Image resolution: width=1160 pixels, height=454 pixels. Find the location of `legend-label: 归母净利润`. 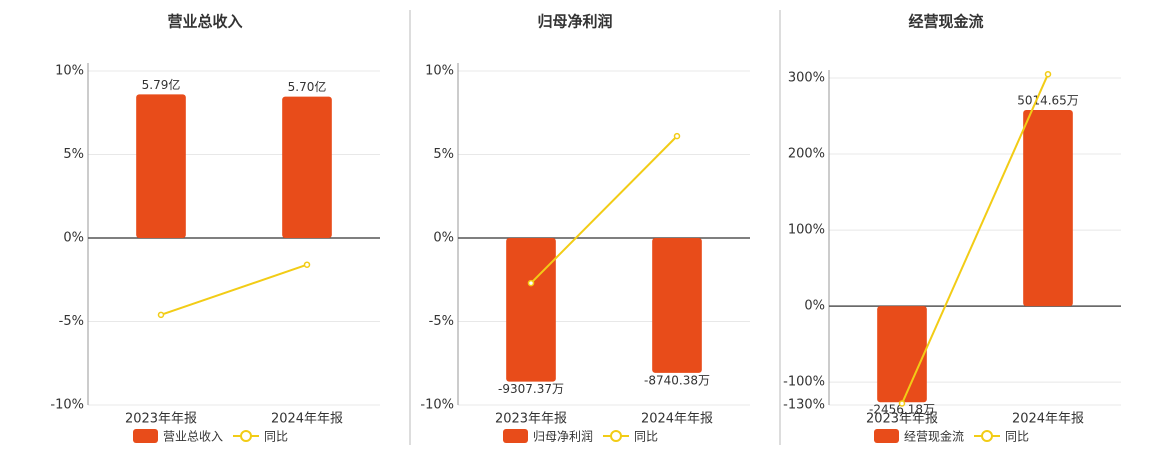

legend-label: 归母净利润 is located at coordinates (563, 437).